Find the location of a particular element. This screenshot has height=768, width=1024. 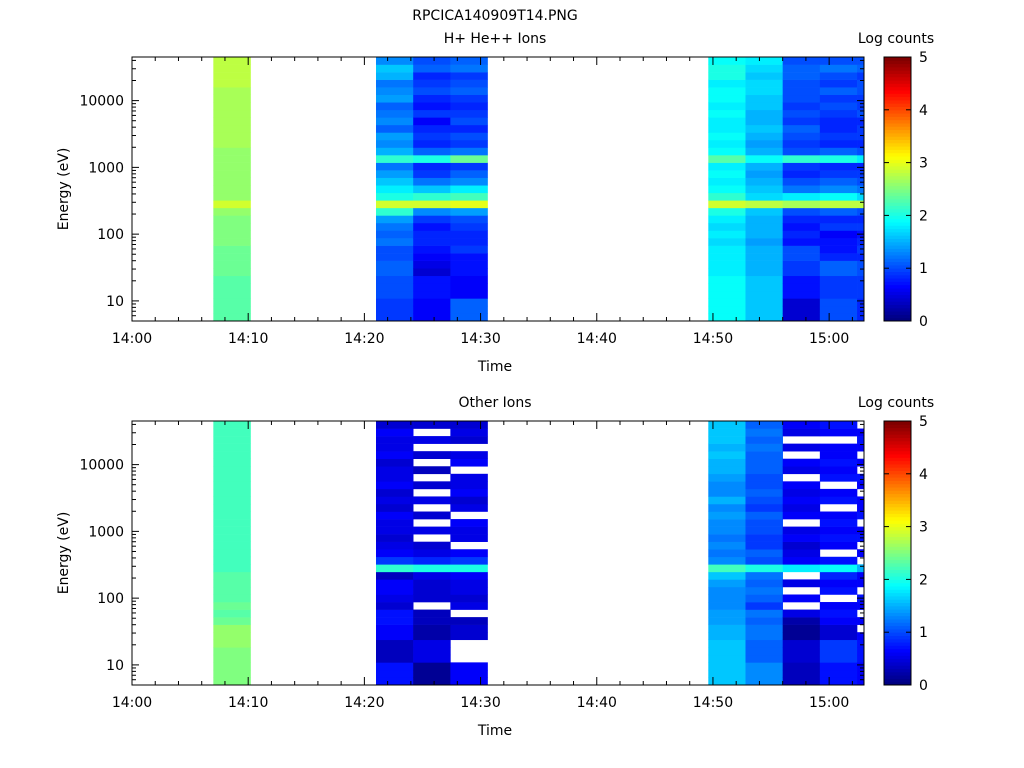

y-tick-label: 1000 is located at coordinates (106, 532).